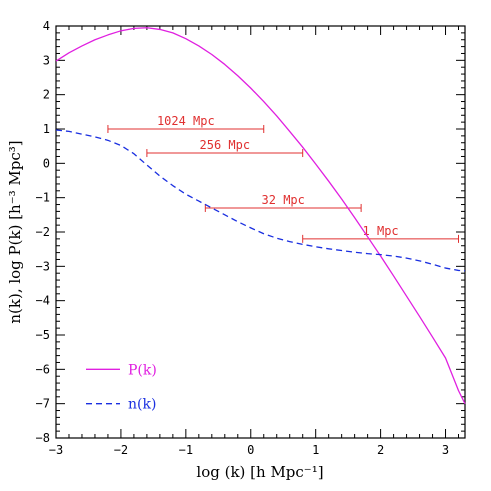 This screenshot has width=491, height=491. I want to click on y-tick-label: 1, so click(46, 129).